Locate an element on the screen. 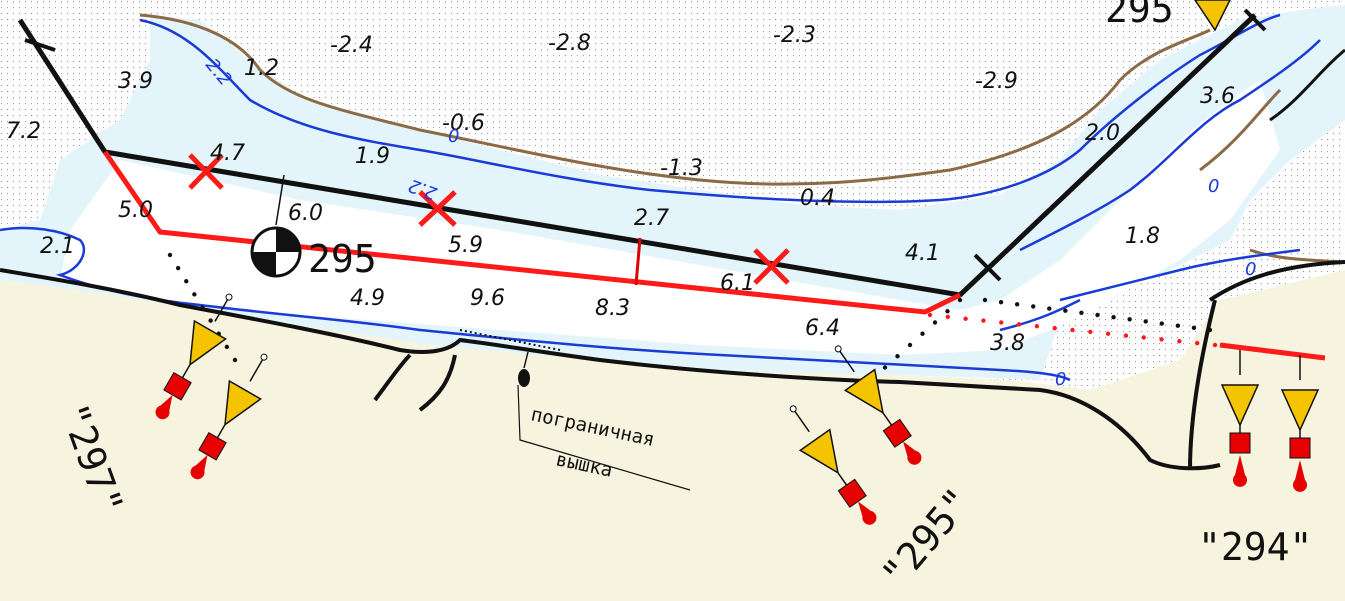 The image size is (1345, 601). depth-sounding: 3.8 is located at coordinates (1007, 343).